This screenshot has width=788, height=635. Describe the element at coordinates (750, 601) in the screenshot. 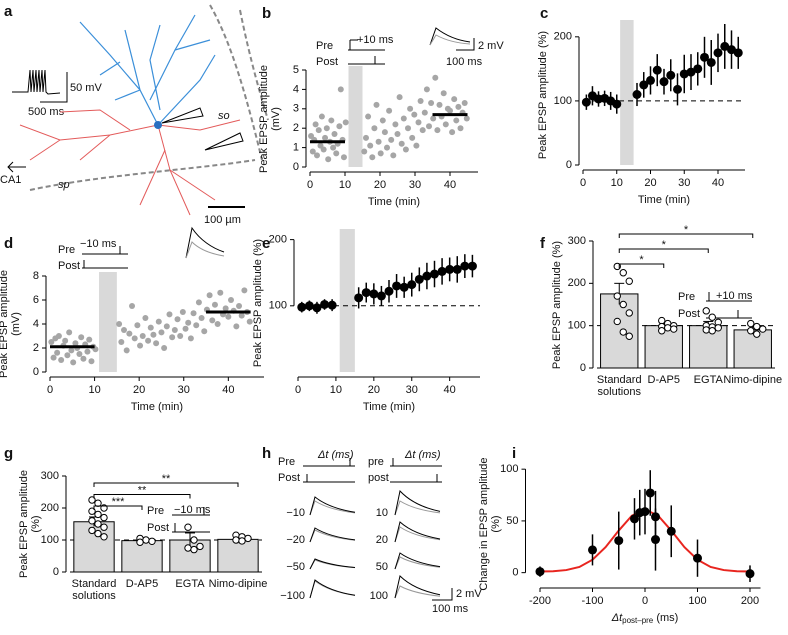

I see `x-tick-label: 200` at that location.